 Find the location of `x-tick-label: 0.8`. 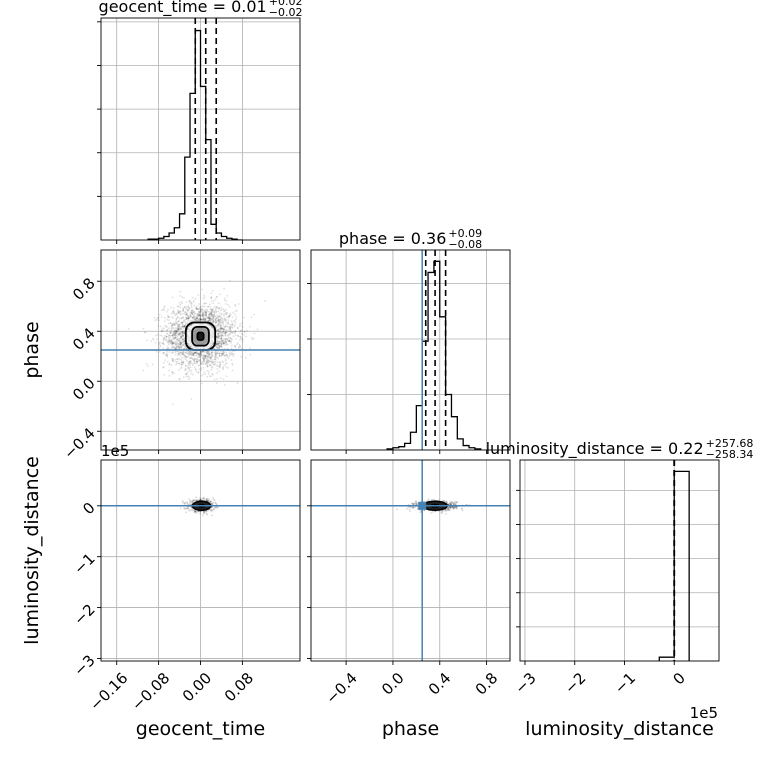

x-tick-label: 0.8 is located at coordinates (487, 684).